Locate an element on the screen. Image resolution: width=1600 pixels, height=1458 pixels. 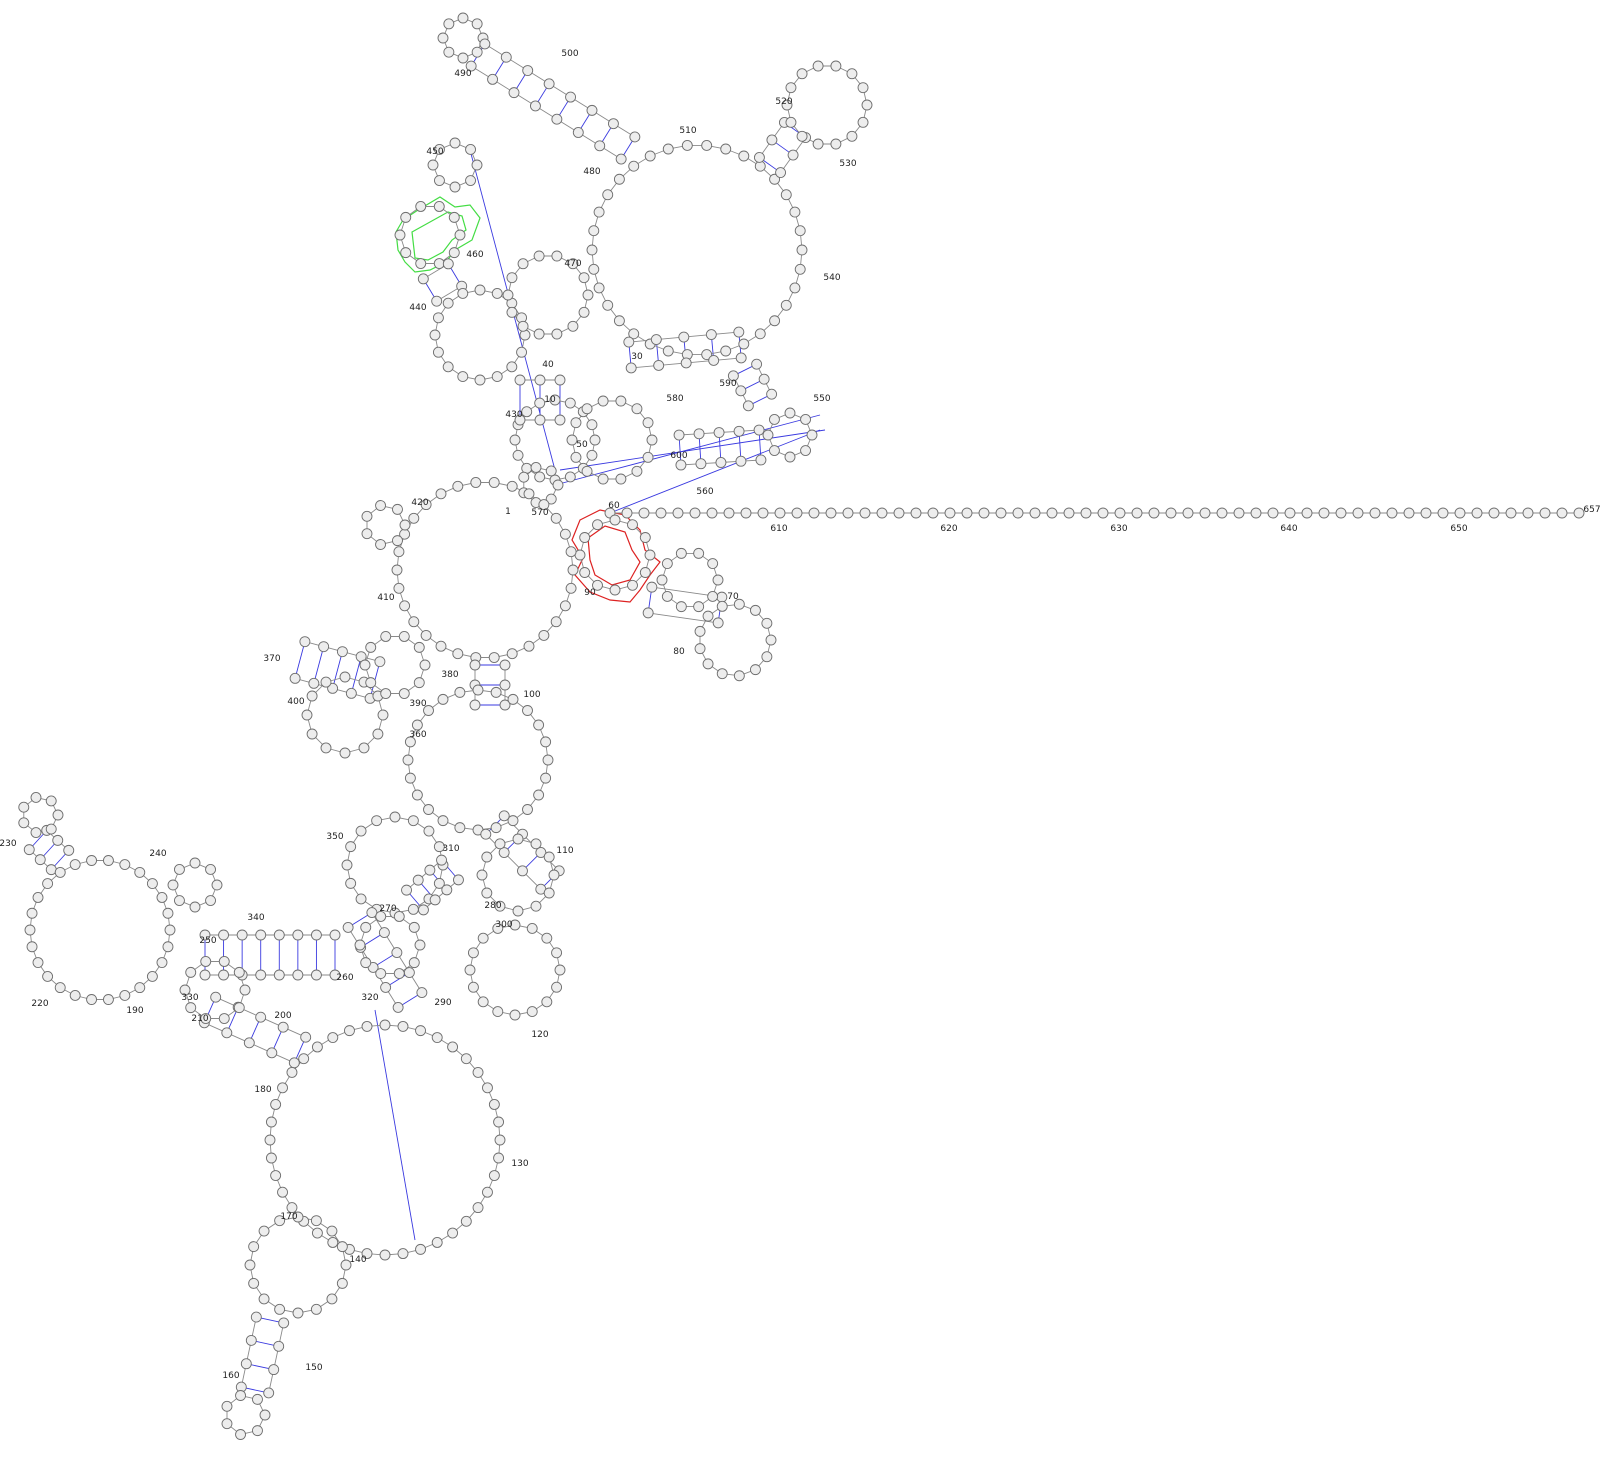
position-label: 120 is located at coordinates (539, 1035).